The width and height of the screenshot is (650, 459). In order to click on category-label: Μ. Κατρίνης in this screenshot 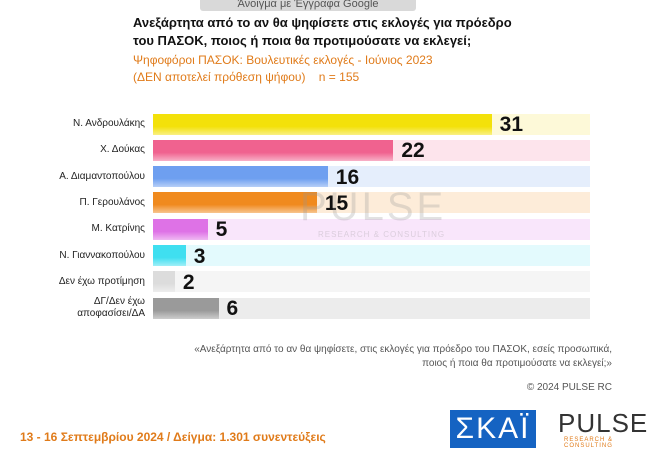, I will do `click(118, 229)`.